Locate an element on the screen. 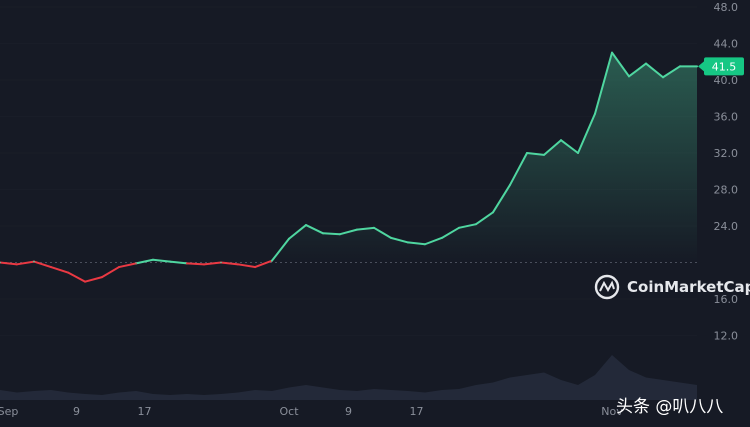  x-tick-label: Oct is located at coordinates (289, 411).